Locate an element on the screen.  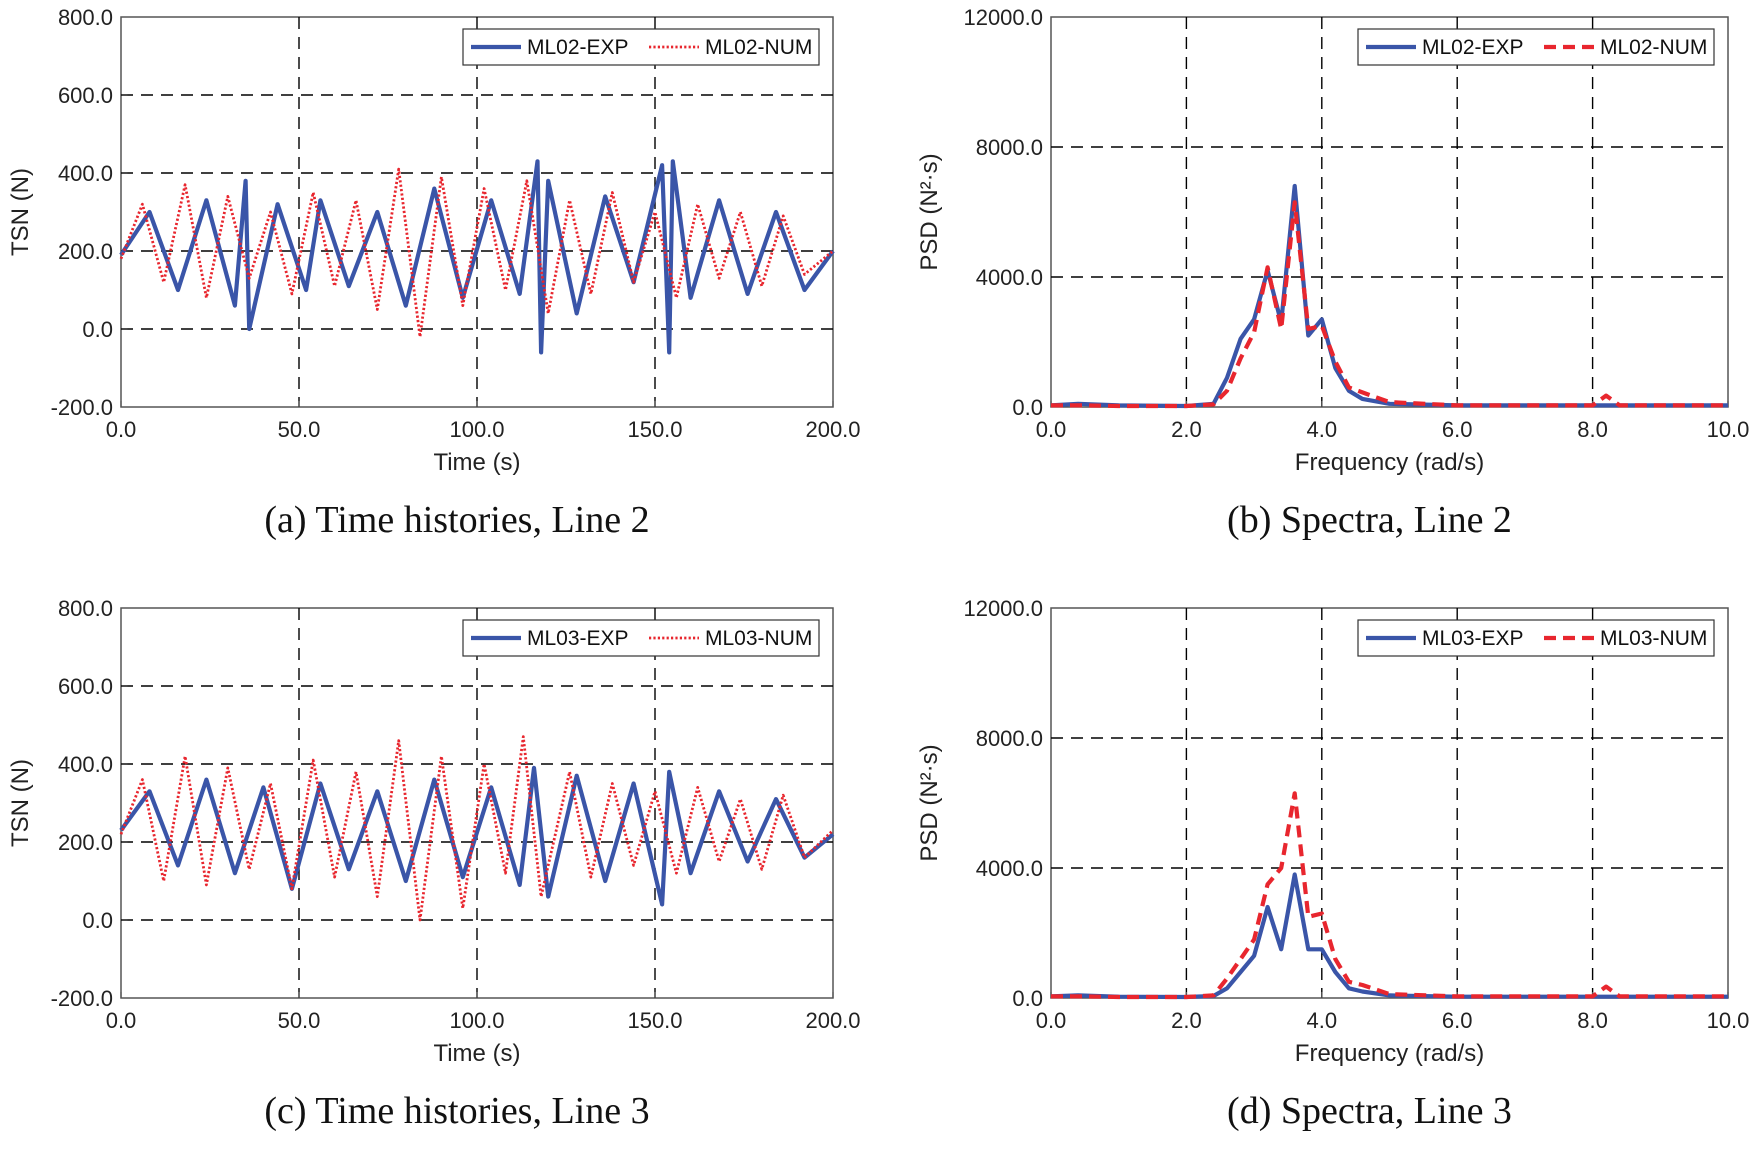
panel-caption: (b) Spectra, Line 2 is located at coordinates (1369, 520).